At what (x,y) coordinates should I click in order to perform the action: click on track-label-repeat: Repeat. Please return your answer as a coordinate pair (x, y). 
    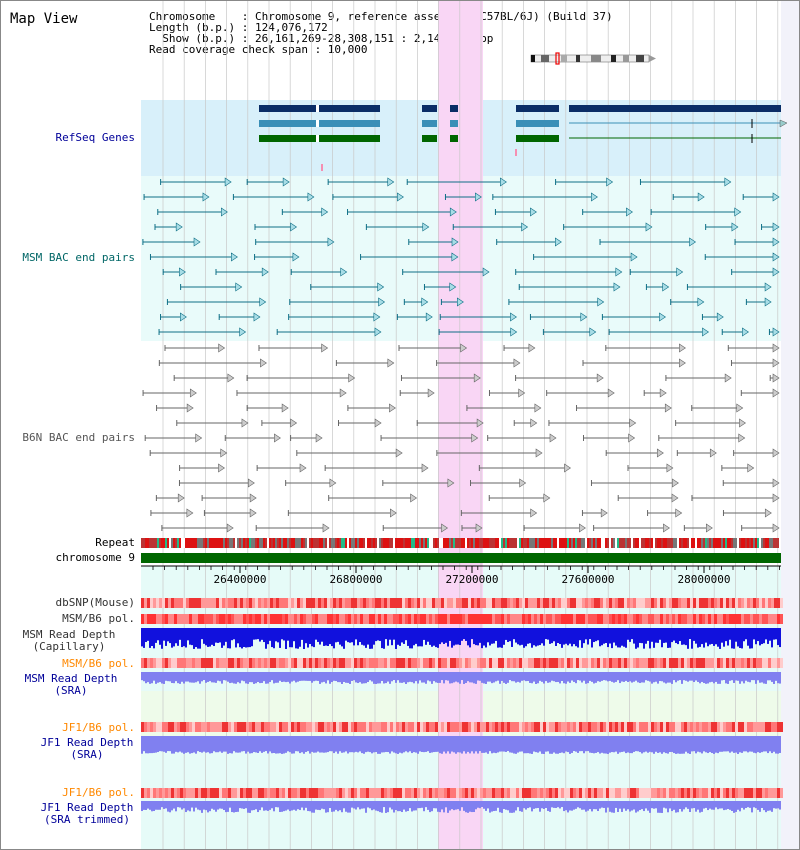
    Looking at the image, I should click on (115, 542).